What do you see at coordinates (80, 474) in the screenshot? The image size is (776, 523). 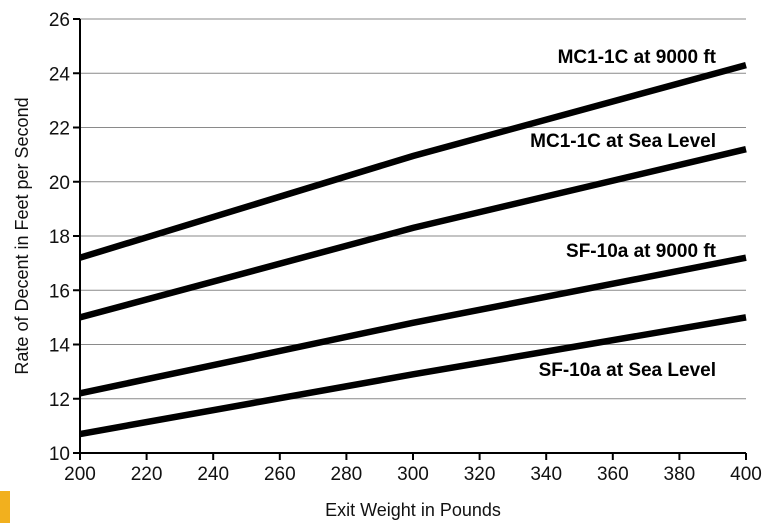 I see `x-tick-label: 200` at bounding box center [80, 474].